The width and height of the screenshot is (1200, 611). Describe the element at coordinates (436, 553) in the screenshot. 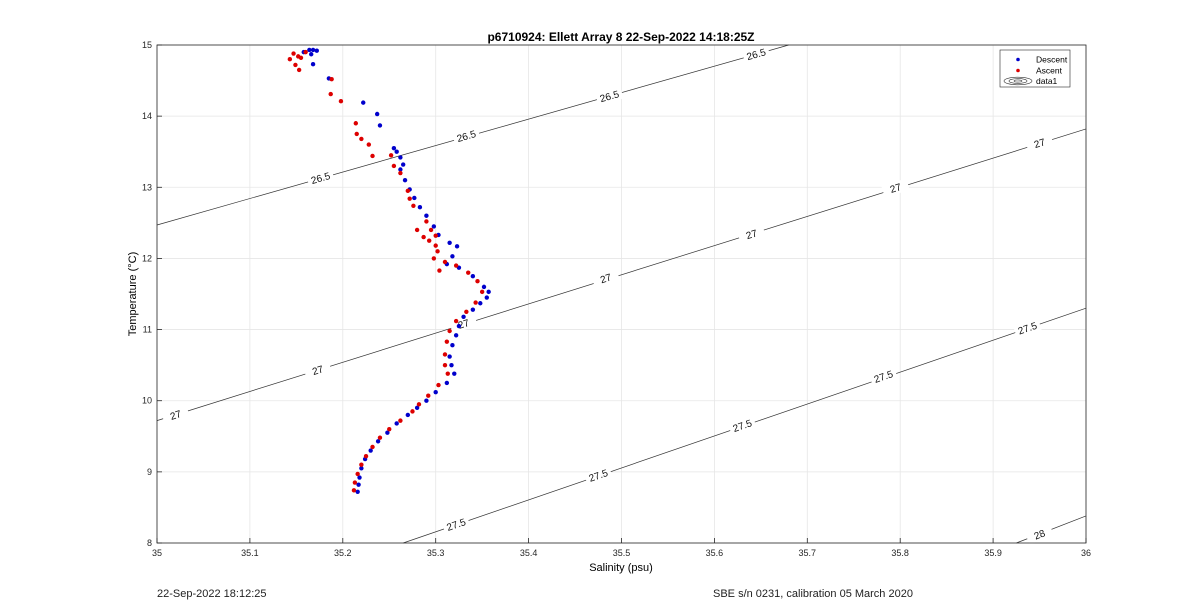

I see `x-tick-label: 35.3` at that location.